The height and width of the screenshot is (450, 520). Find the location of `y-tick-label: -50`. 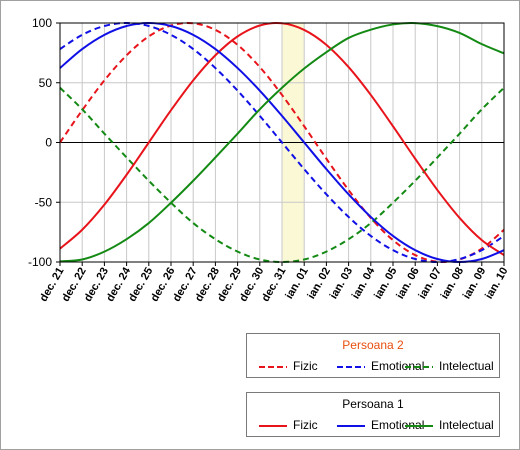

y-tick-label: -50 is located at coordinates (44, 202).